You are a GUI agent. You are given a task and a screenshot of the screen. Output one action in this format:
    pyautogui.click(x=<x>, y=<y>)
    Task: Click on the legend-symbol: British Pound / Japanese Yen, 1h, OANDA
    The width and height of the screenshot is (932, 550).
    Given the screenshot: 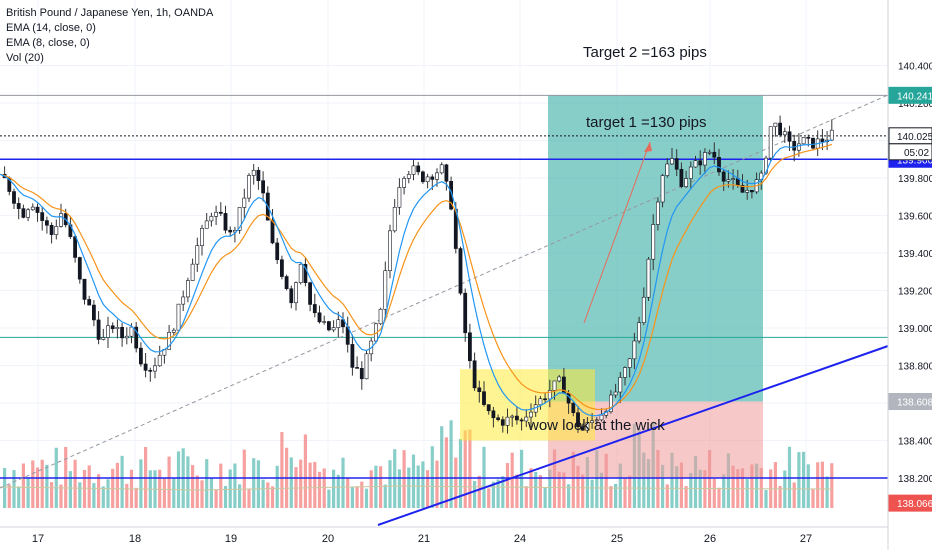 What is the action you would take?
    pyautogui.click(x=110, y=13)
    